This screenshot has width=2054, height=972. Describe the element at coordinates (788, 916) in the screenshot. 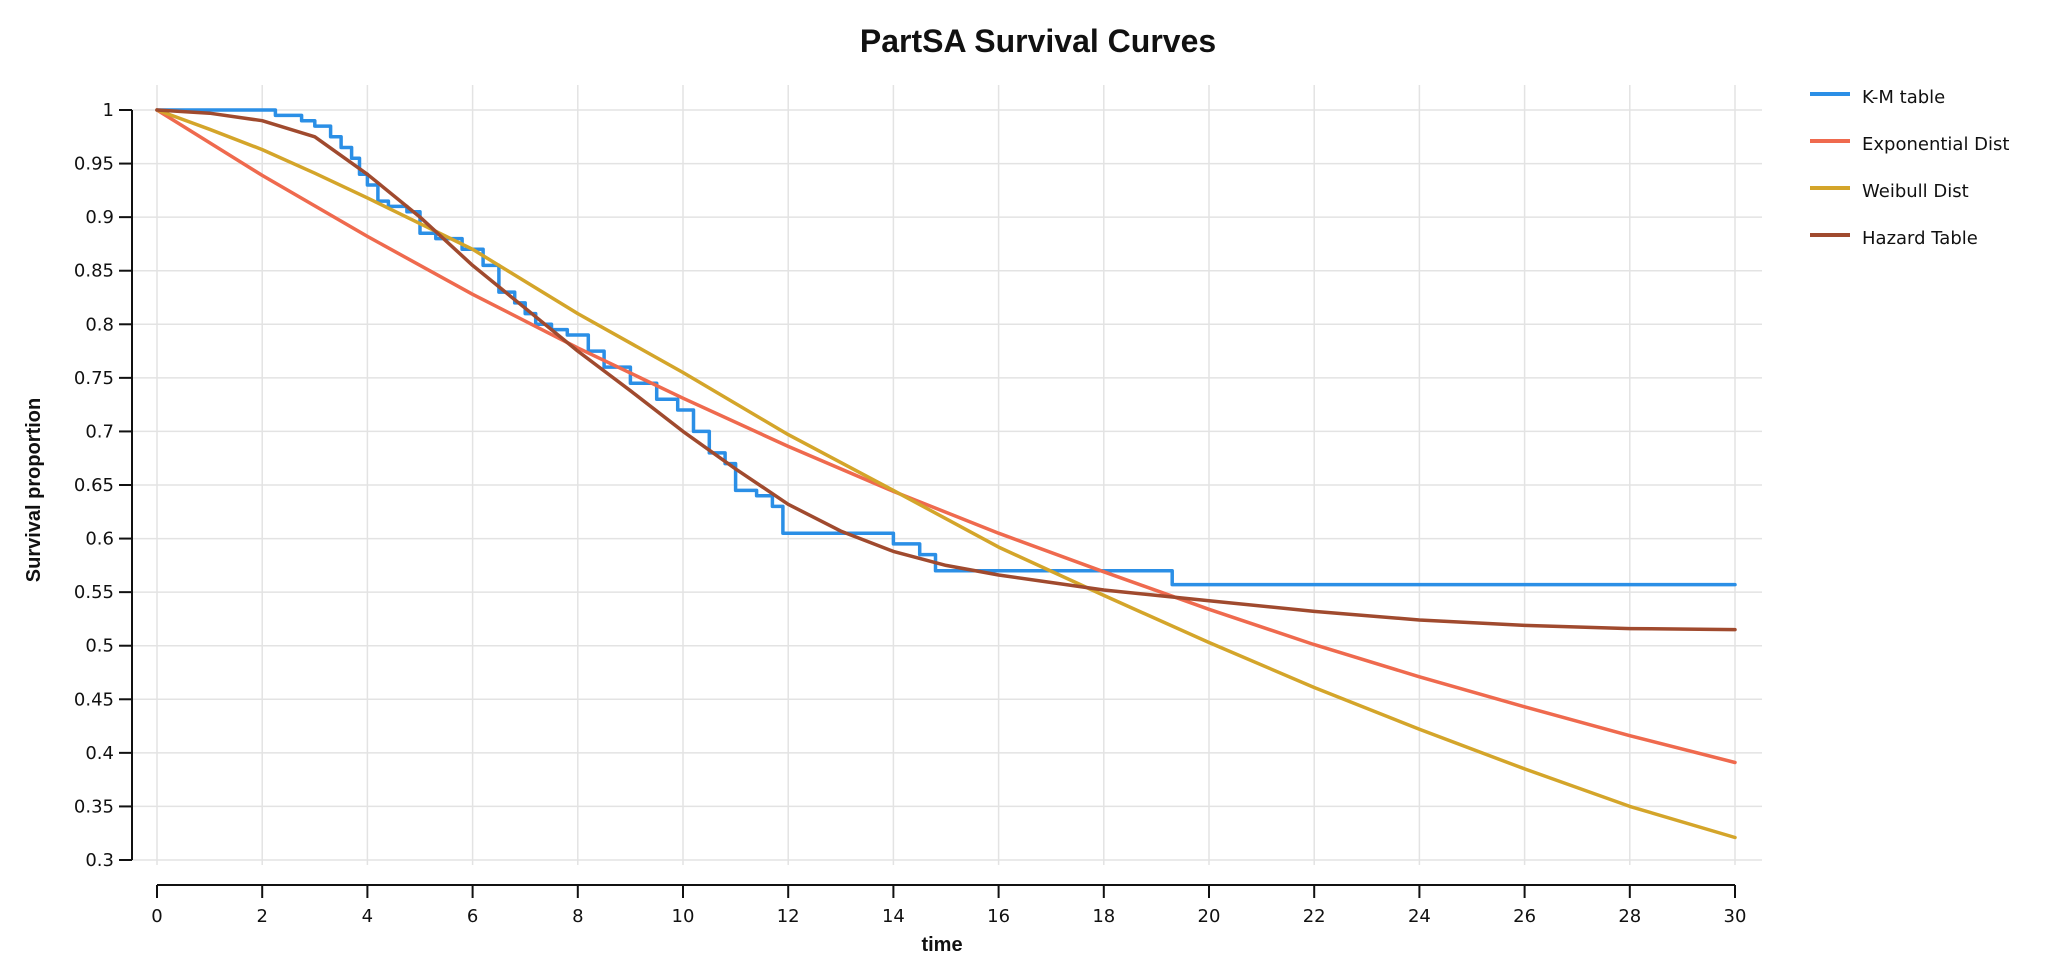

I see `x-tick-label: 12` at that location.